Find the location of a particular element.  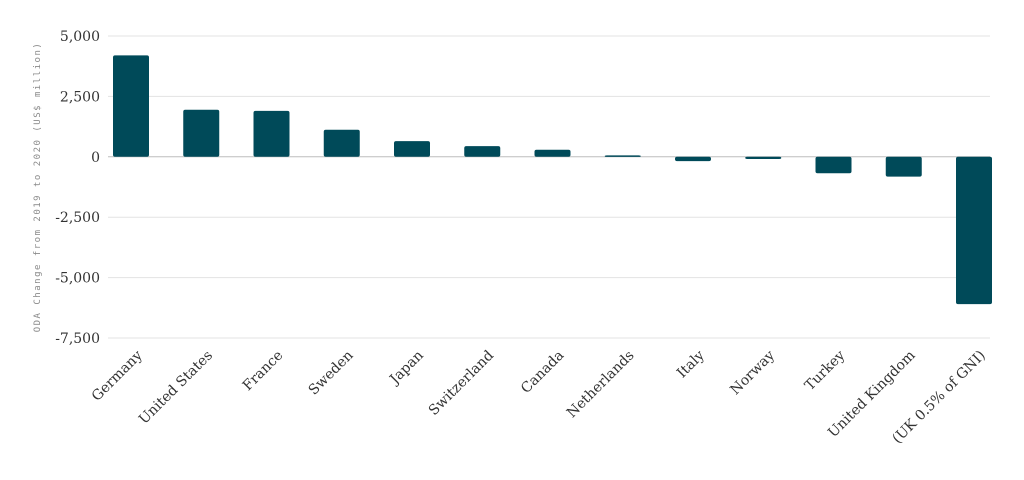

x-tick-label: Norway is located at coordinates (752, 372).